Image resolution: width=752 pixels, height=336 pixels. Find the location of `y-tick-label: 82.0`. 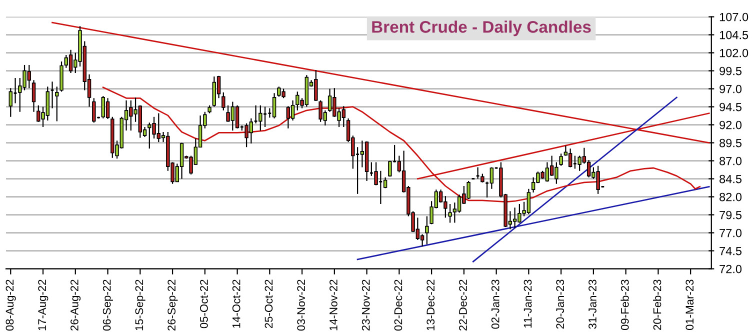

y-tick-label: 82.0 is located at coordinates (731, 197).